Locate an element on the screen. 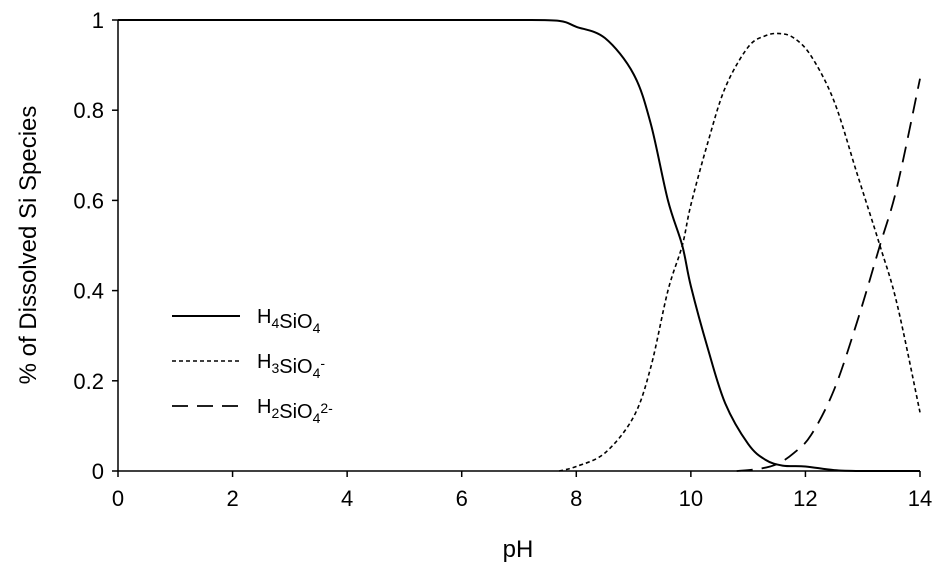  y-tick-label: 0.6 is located at coordinates (88, 200).